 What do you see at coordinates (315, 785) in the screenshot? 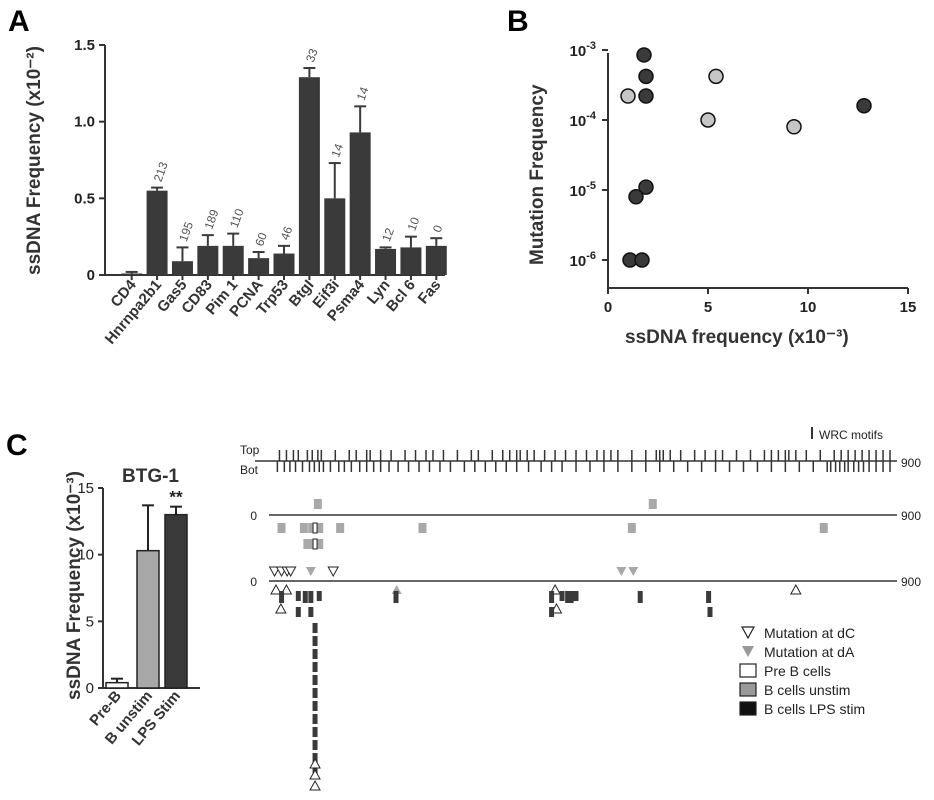
I see `mutation-dc-tail` at bounding box center [315, 785].